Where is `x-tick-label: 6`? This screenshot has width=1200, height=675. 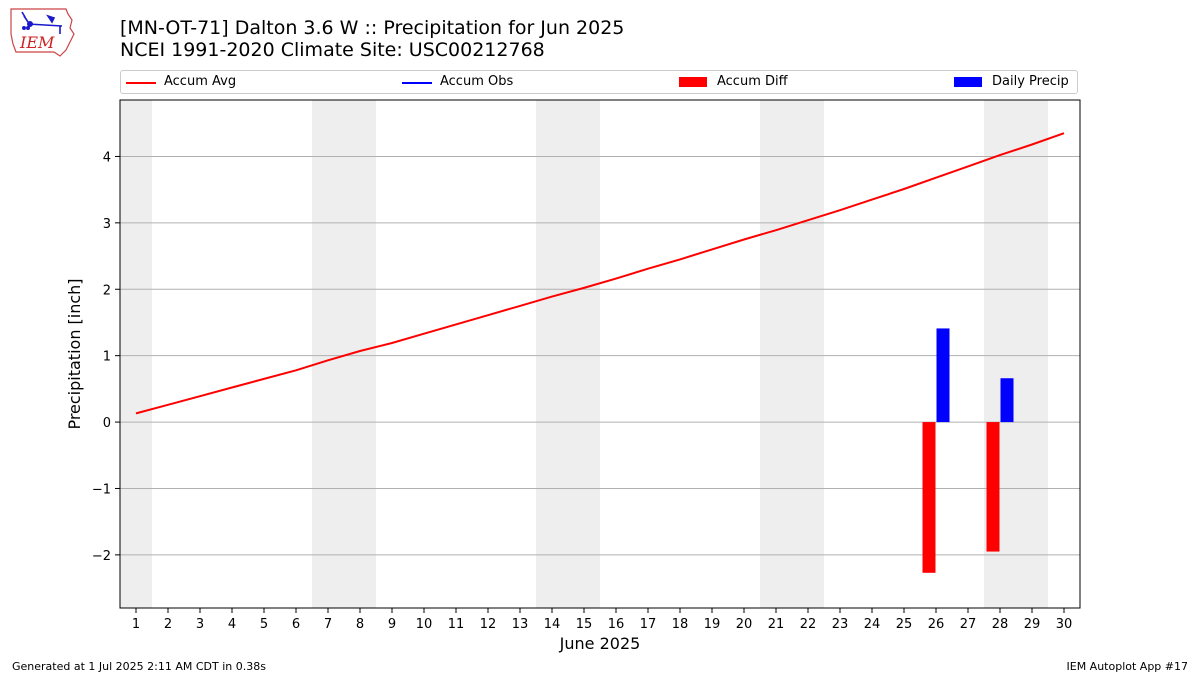
x-tick-label: 6 is located at coordinates (296, 624).